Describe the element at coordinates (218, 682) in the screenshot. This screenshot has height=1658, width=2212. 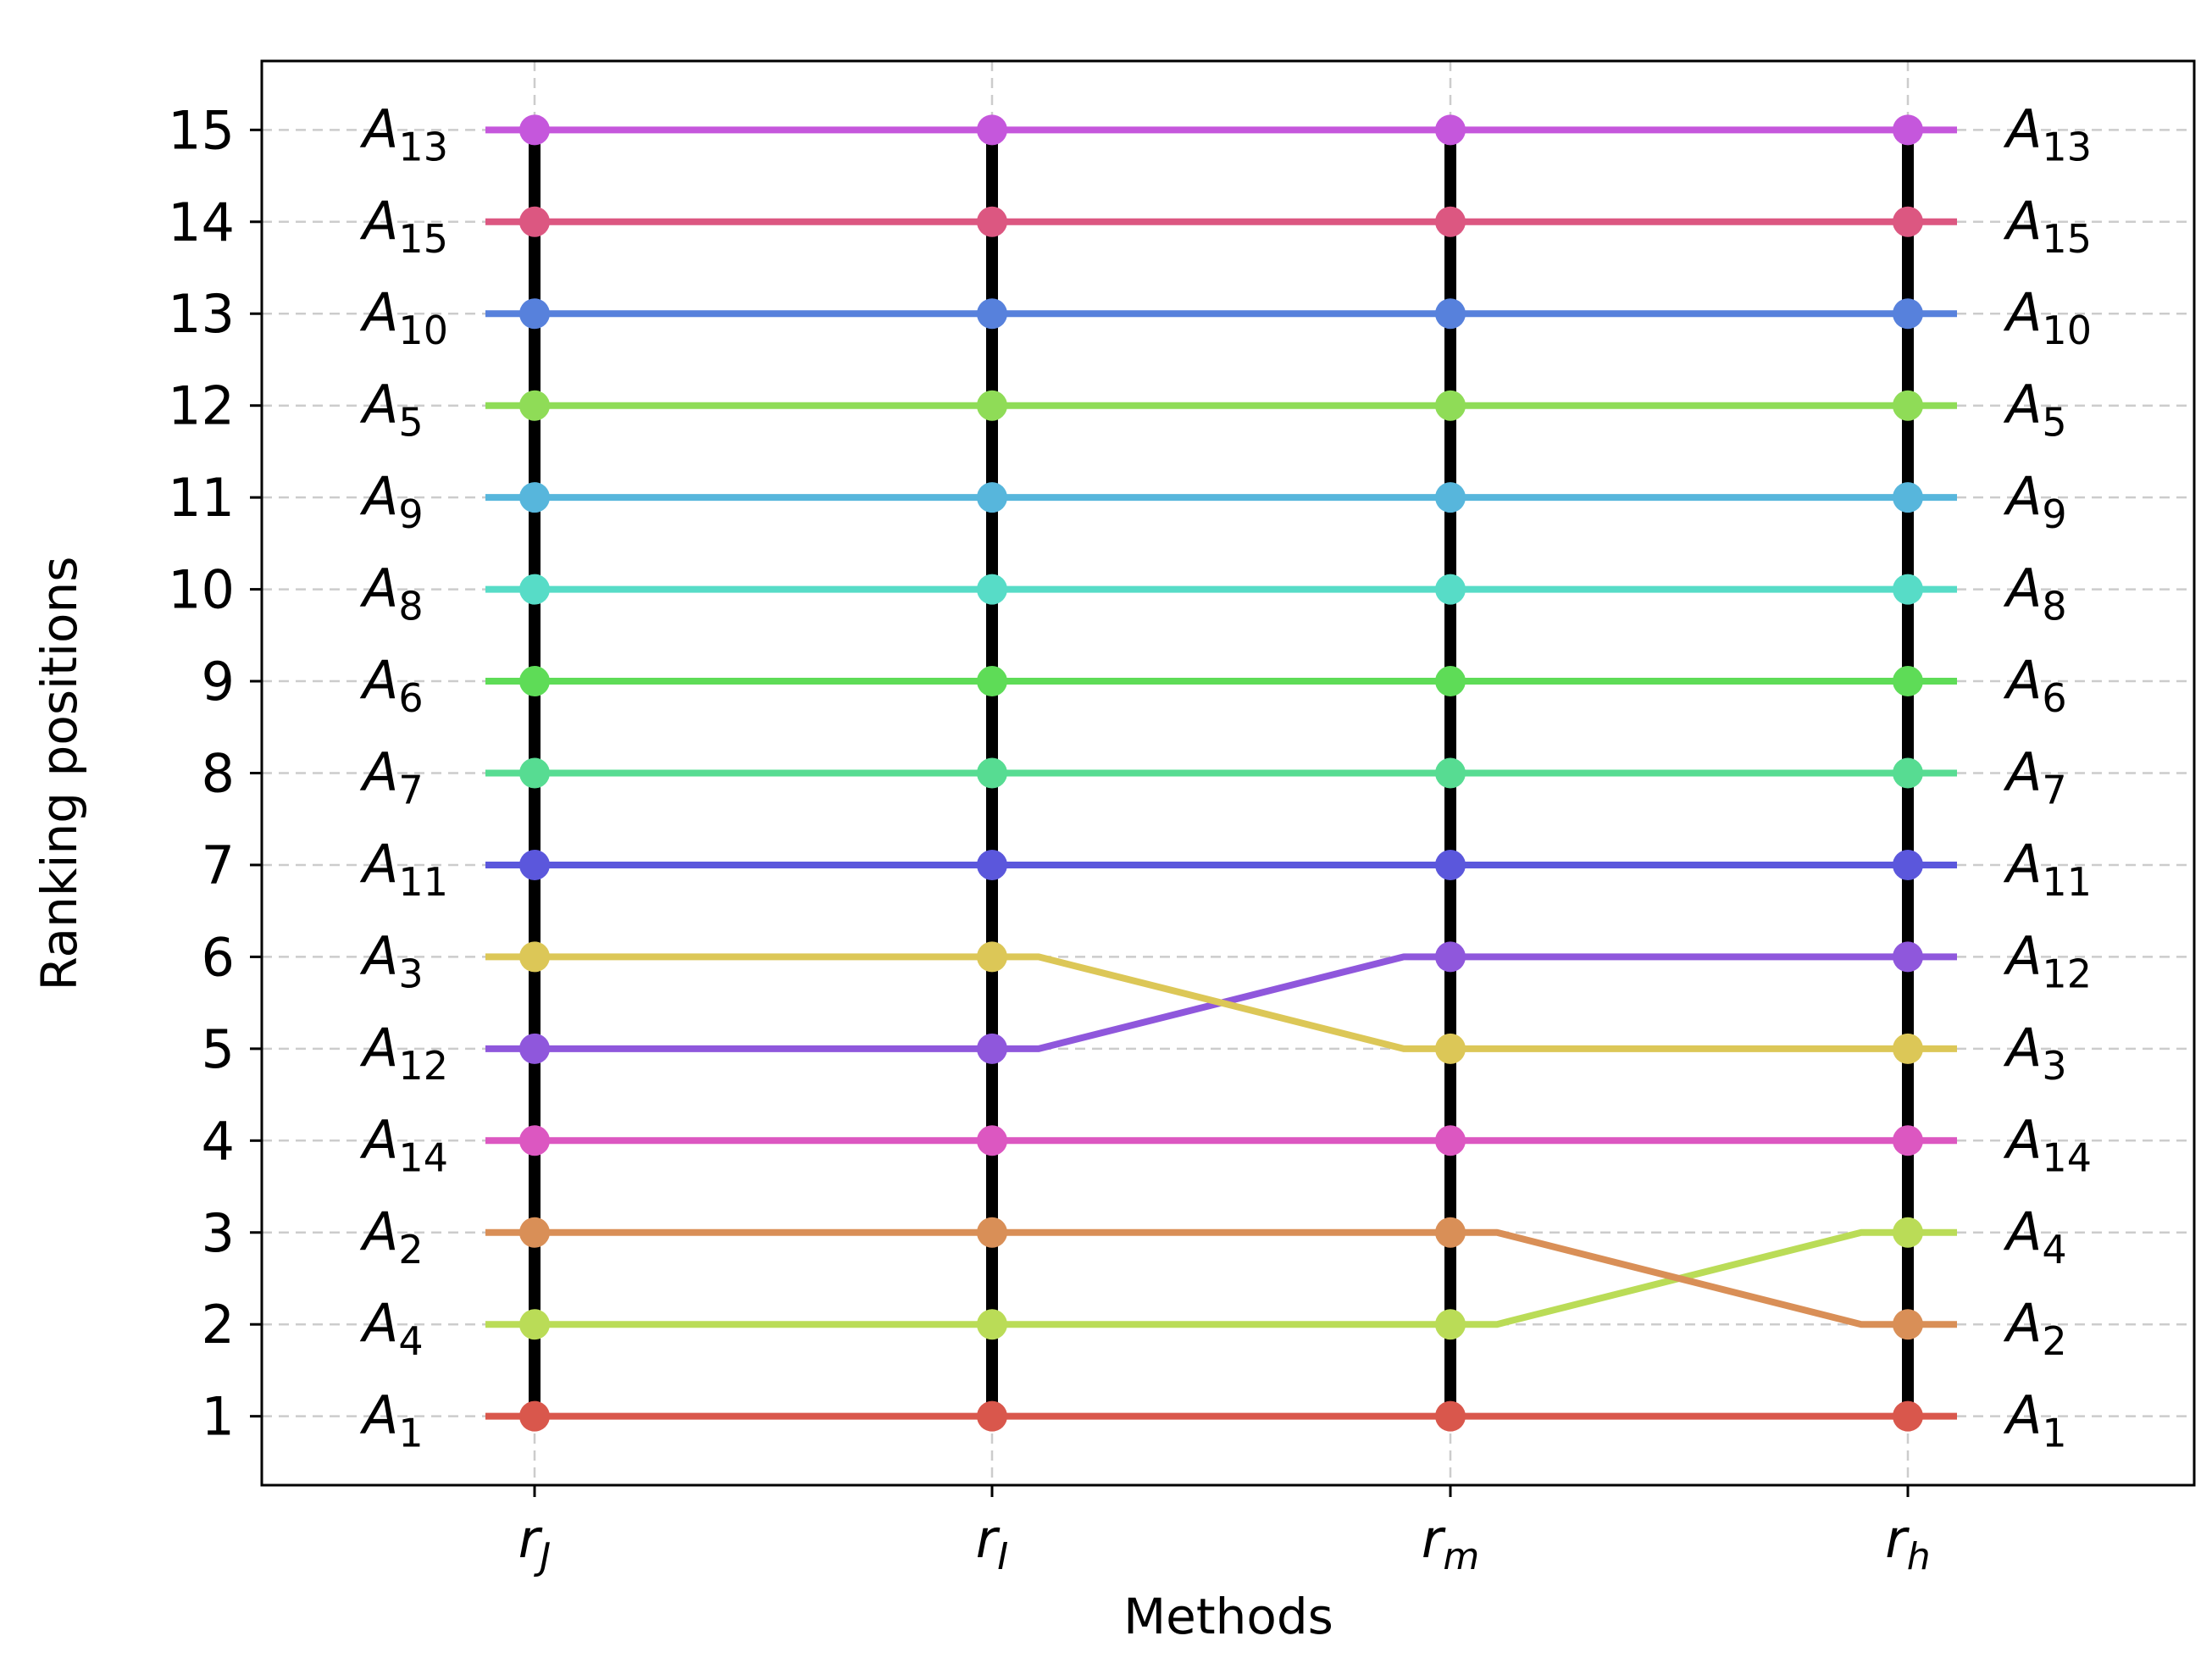
I see `y-tick-label: 9` at that location.